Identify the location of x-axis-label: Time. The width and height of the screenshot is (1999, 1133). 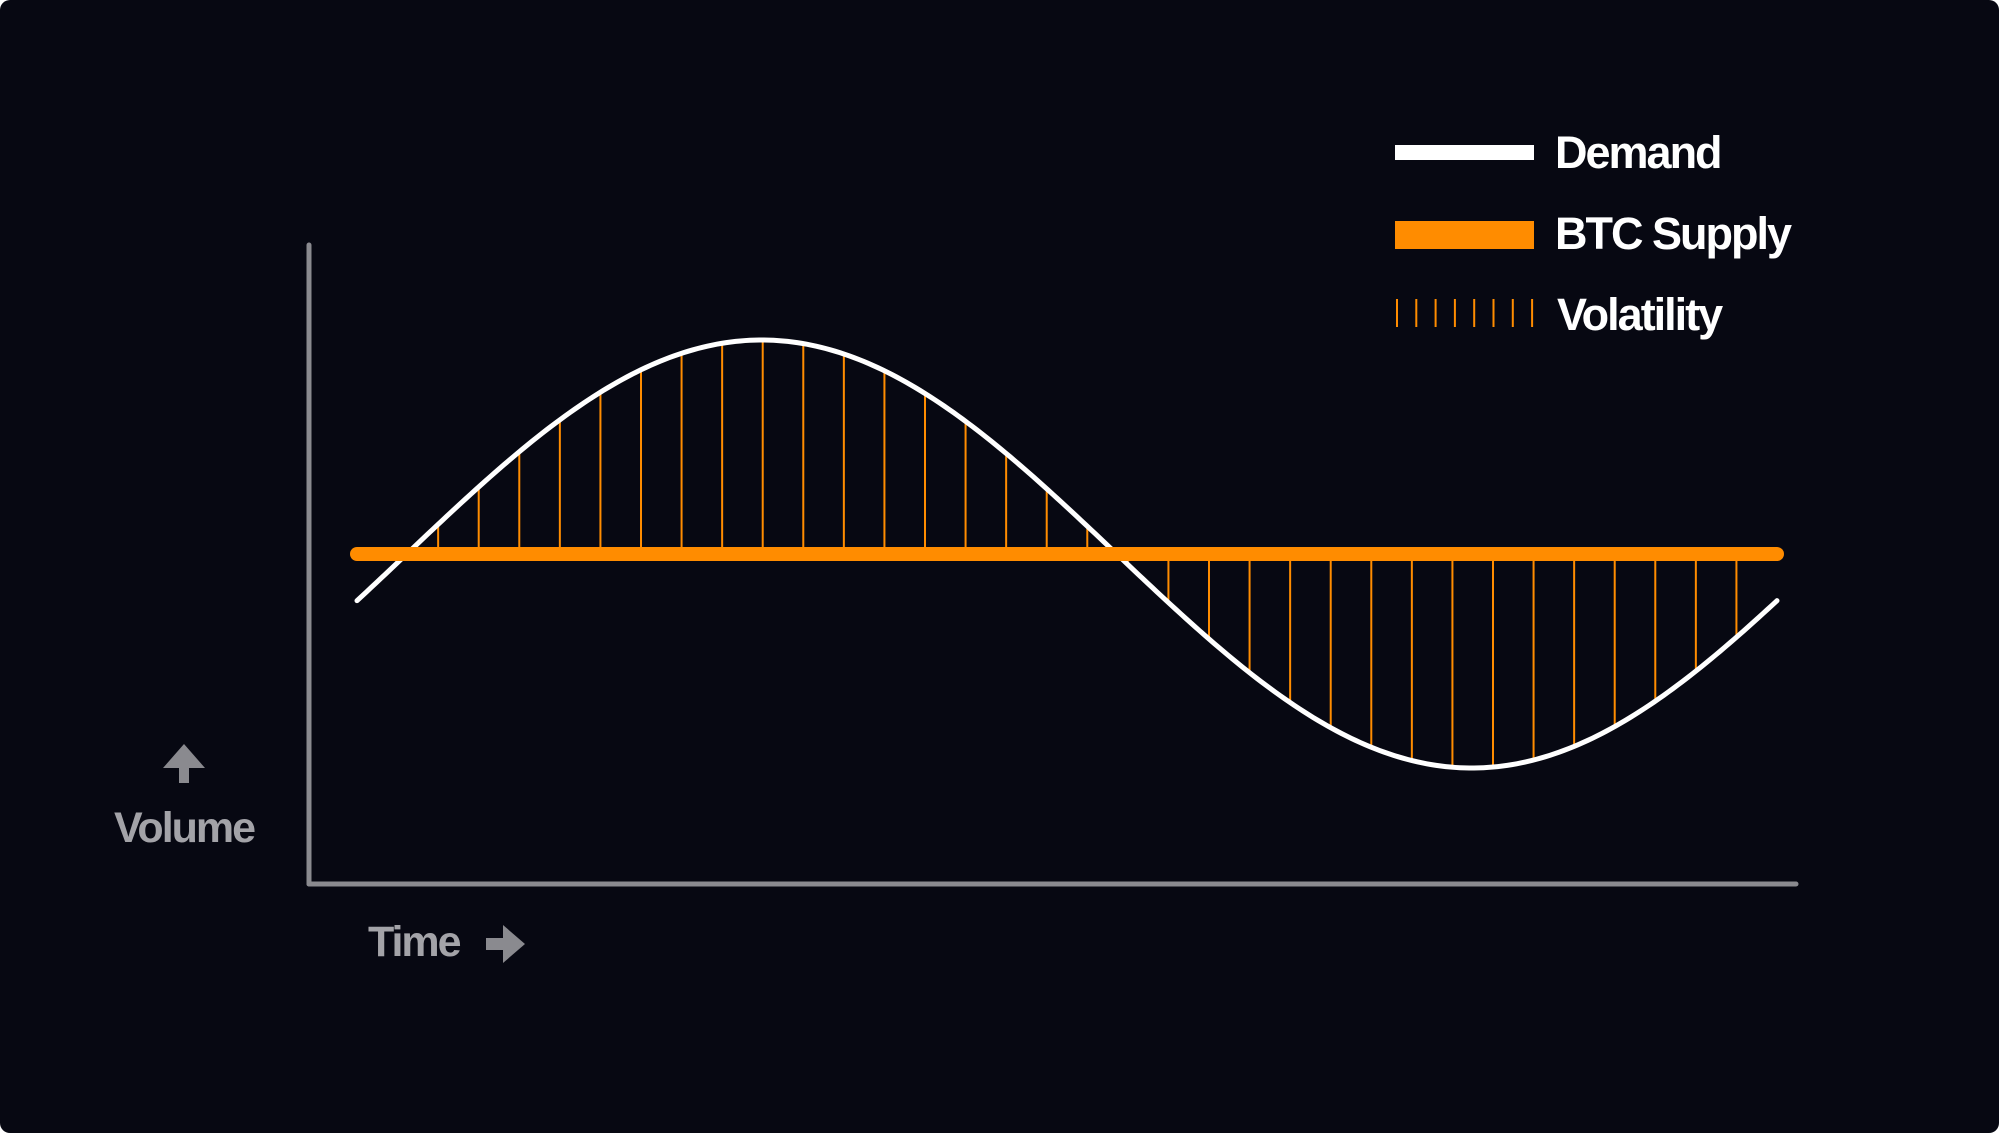
(414, 942).